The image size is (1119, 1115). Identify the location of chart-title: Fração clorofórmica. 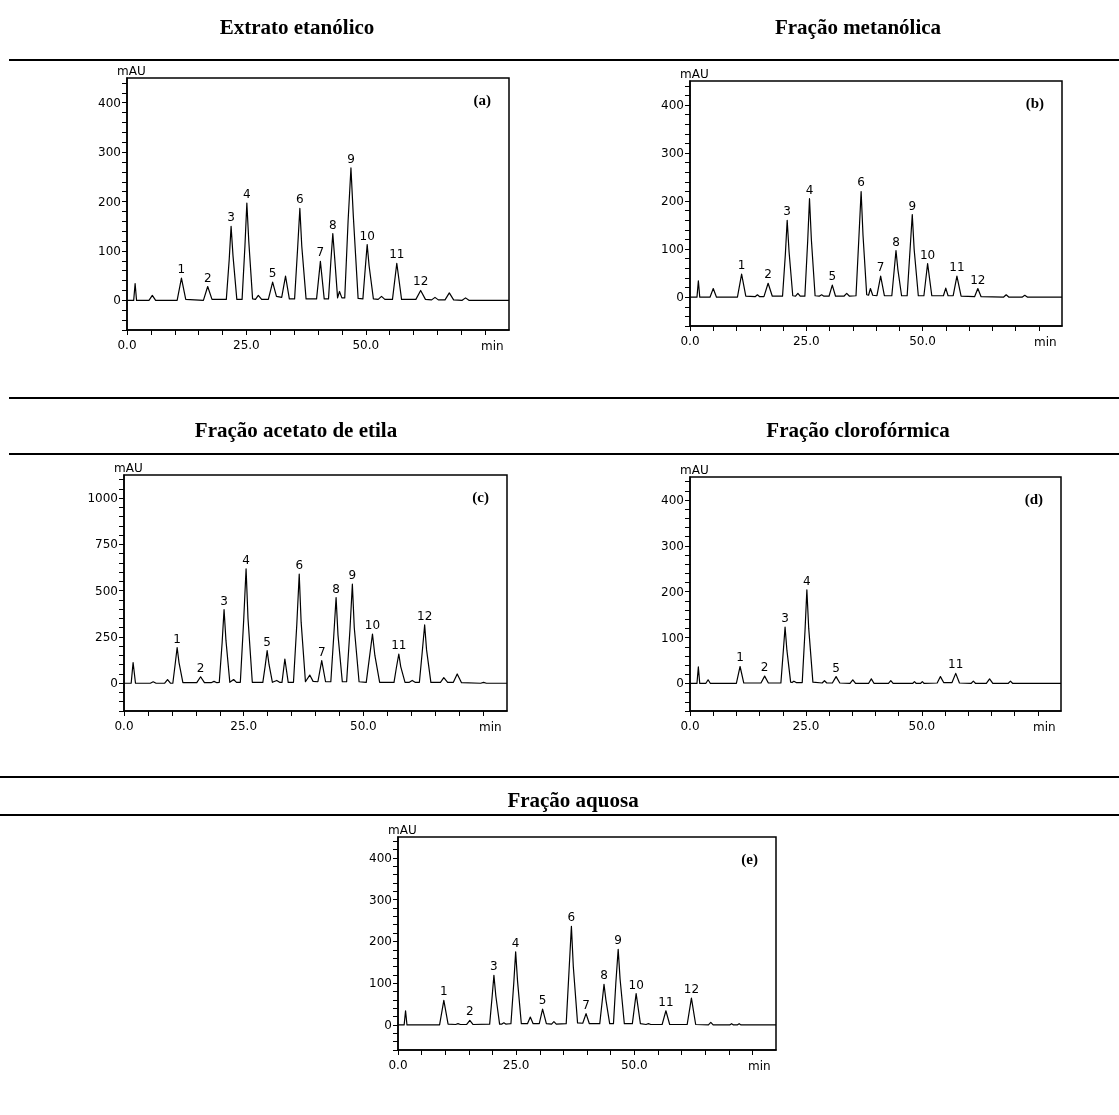
(858, 429).